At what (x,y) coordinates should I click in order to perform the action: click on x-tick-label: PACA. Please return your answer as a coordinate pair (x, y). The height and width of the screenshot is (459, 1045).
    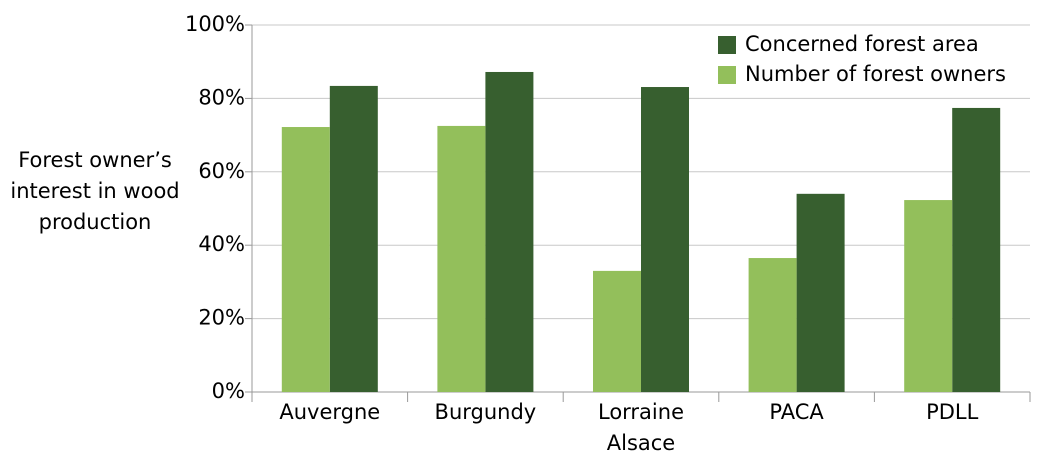
    Looking at the image, I should click on (796, 412).